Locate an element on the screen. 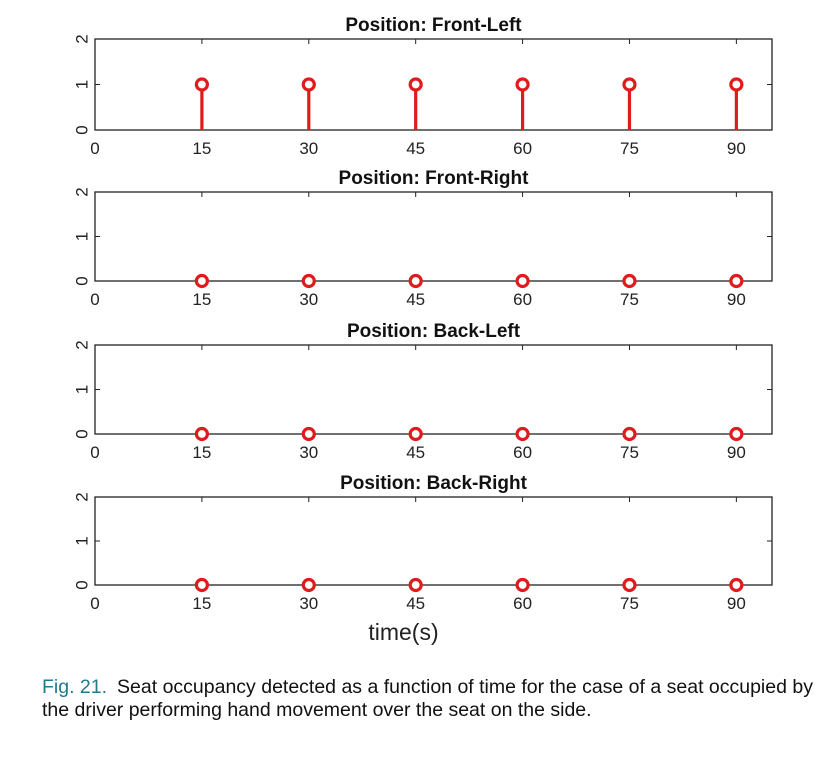 This screenshot has width=831, height=780. panel-title: Position: Back-Left is located at coordinates (434, 331).